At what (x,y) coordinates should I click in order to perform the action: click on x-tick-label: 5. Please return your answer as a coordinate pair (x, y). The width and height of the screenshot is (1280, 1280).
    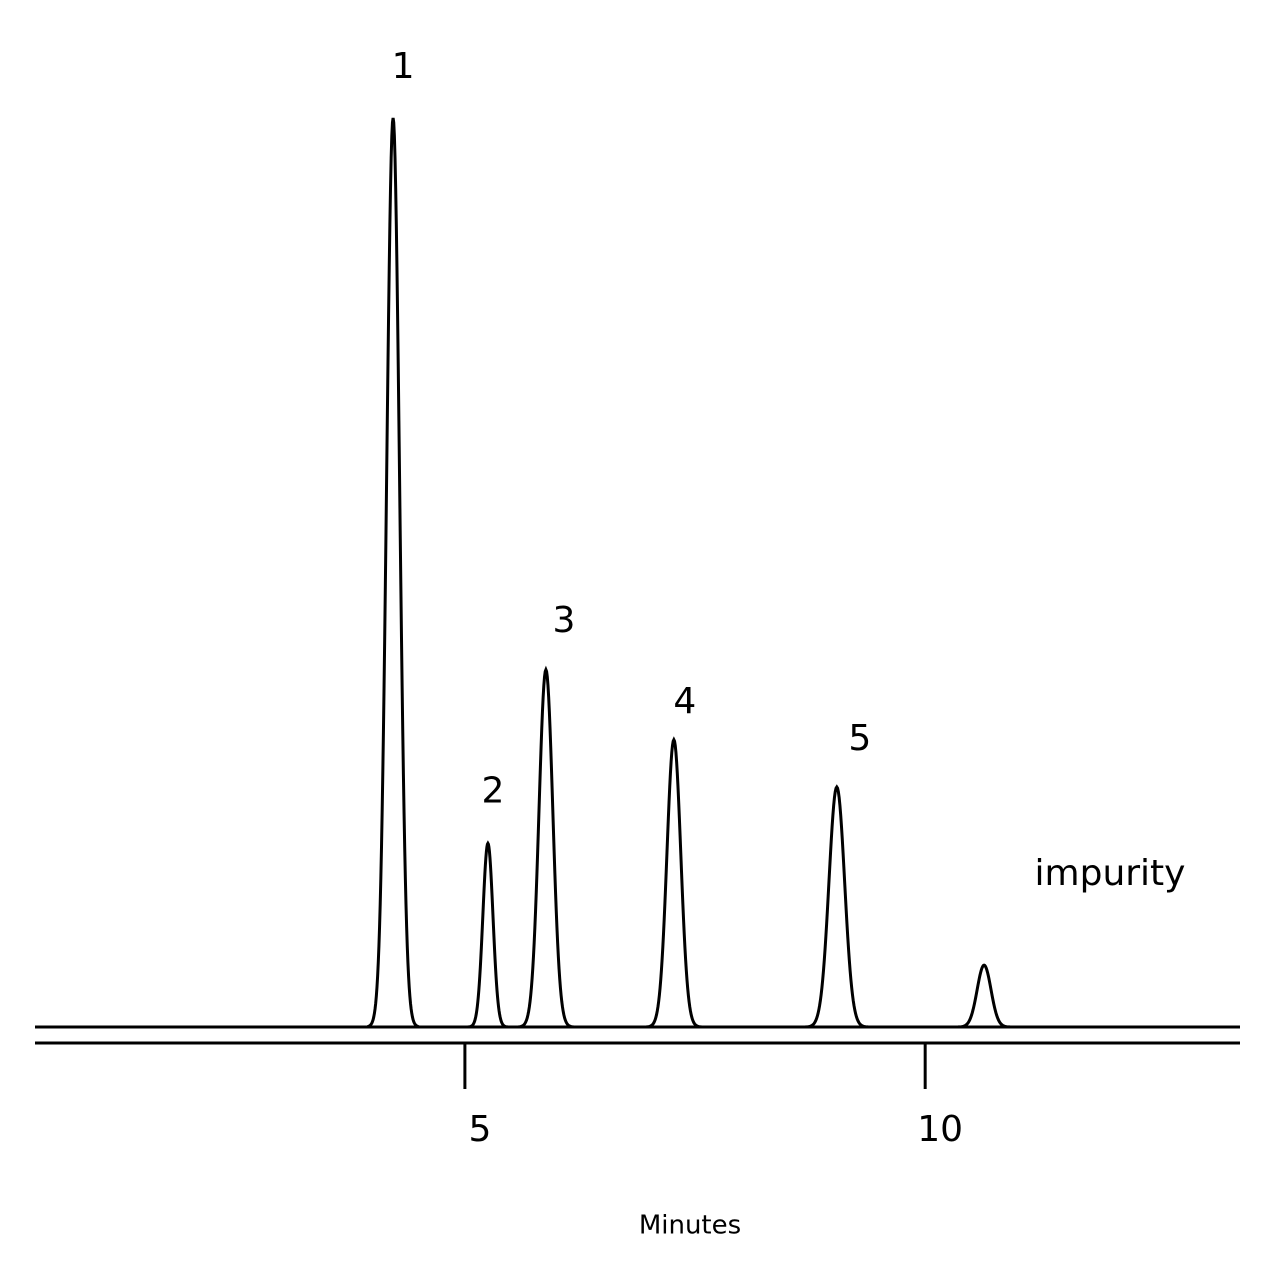
    Looking at the image, I should click on (479, 1129).